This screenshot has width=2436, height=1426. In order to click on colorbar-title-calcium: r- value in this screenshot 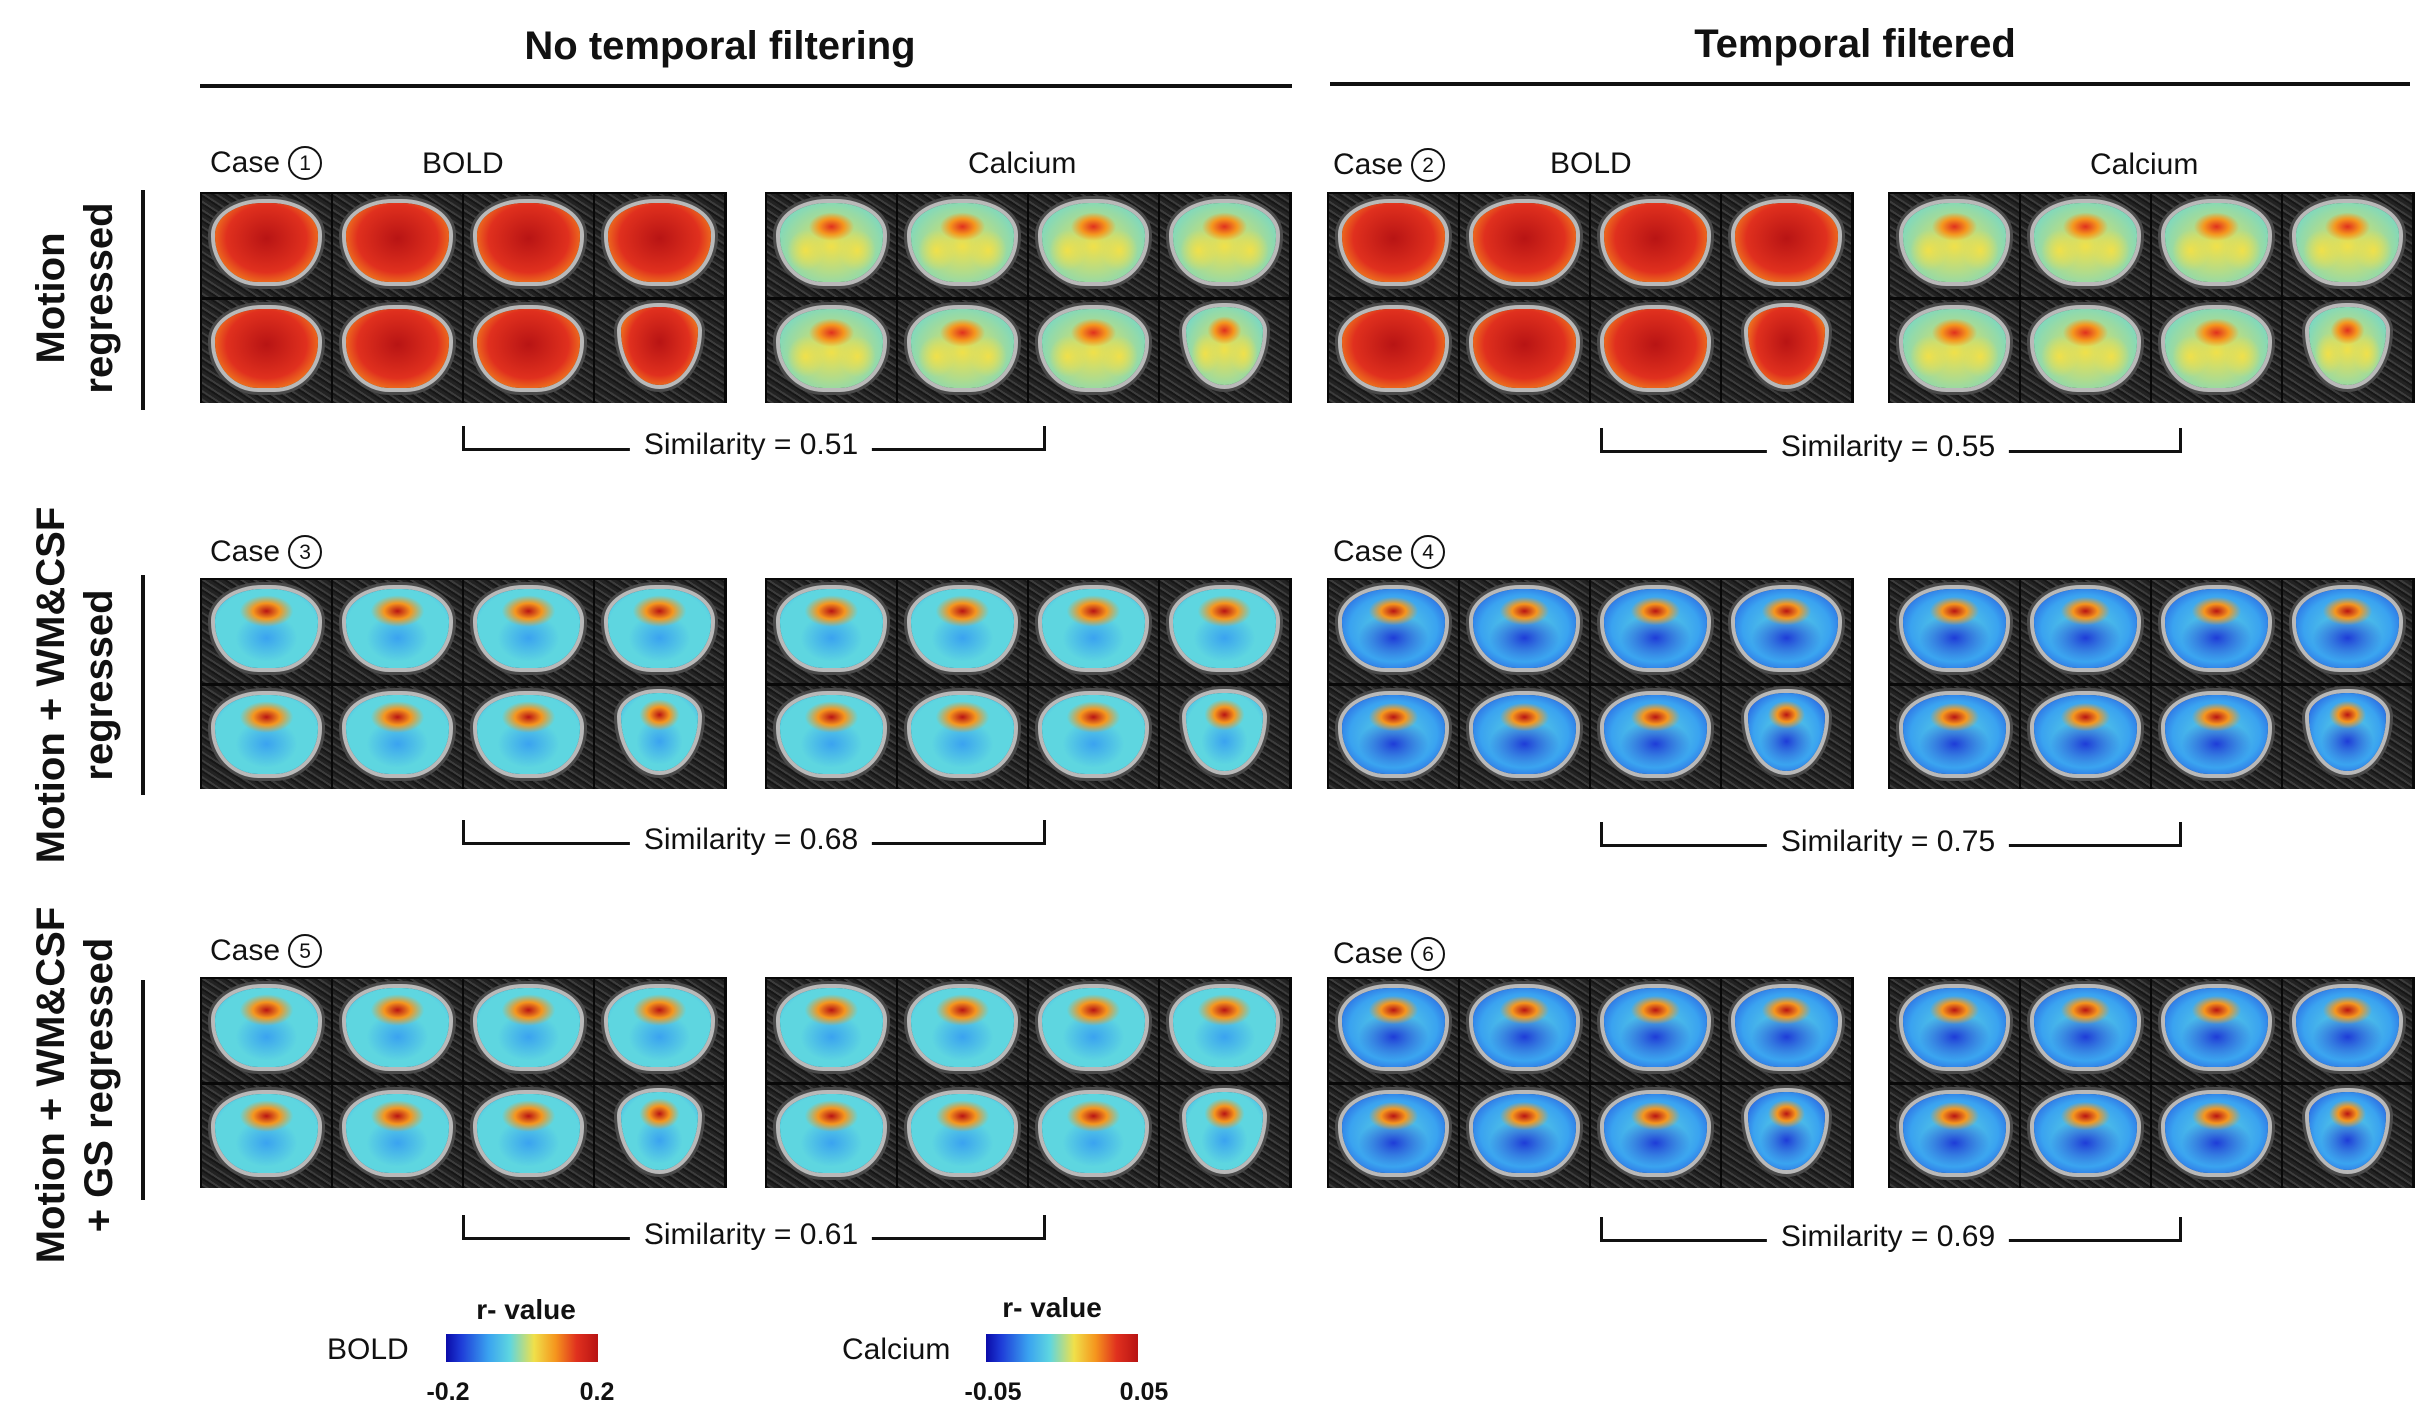, I will do `click(1052, 1307)`.